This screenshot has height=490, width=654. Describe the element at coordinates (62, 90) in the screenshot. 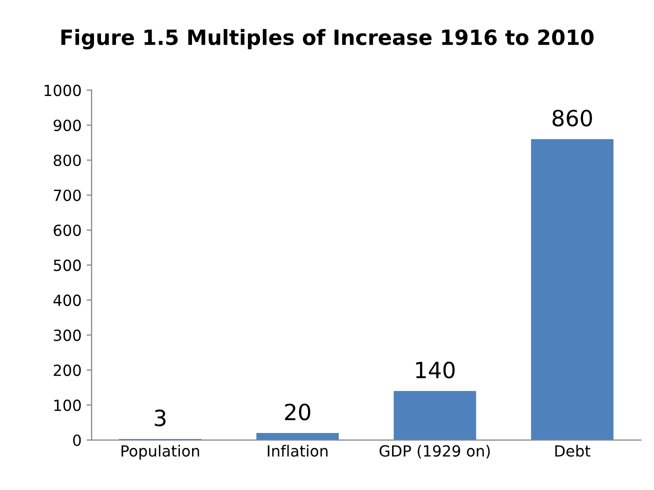

I see `y-tick-label: 1000` at that location.